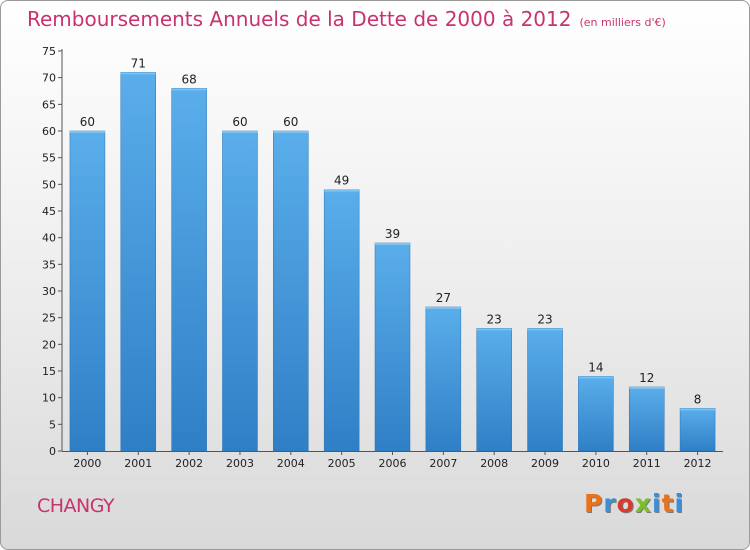 The height and width of the screenshot is (550, 750). I want to click on chart-subtitle: (en milliers d'€), so click(622, 22).